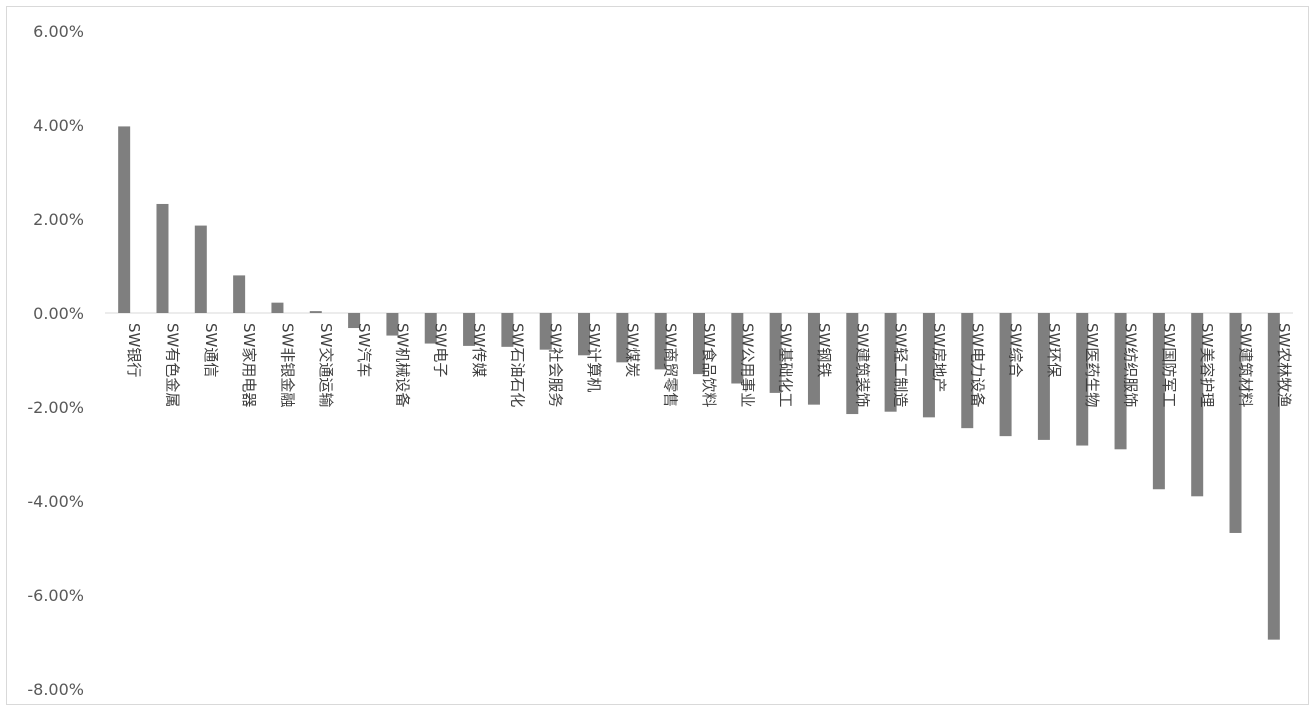 Image resolution: width=1312 pixels, height=707 pixels. I want to click on y-tick-label: 6.00%, so click(58, 31).